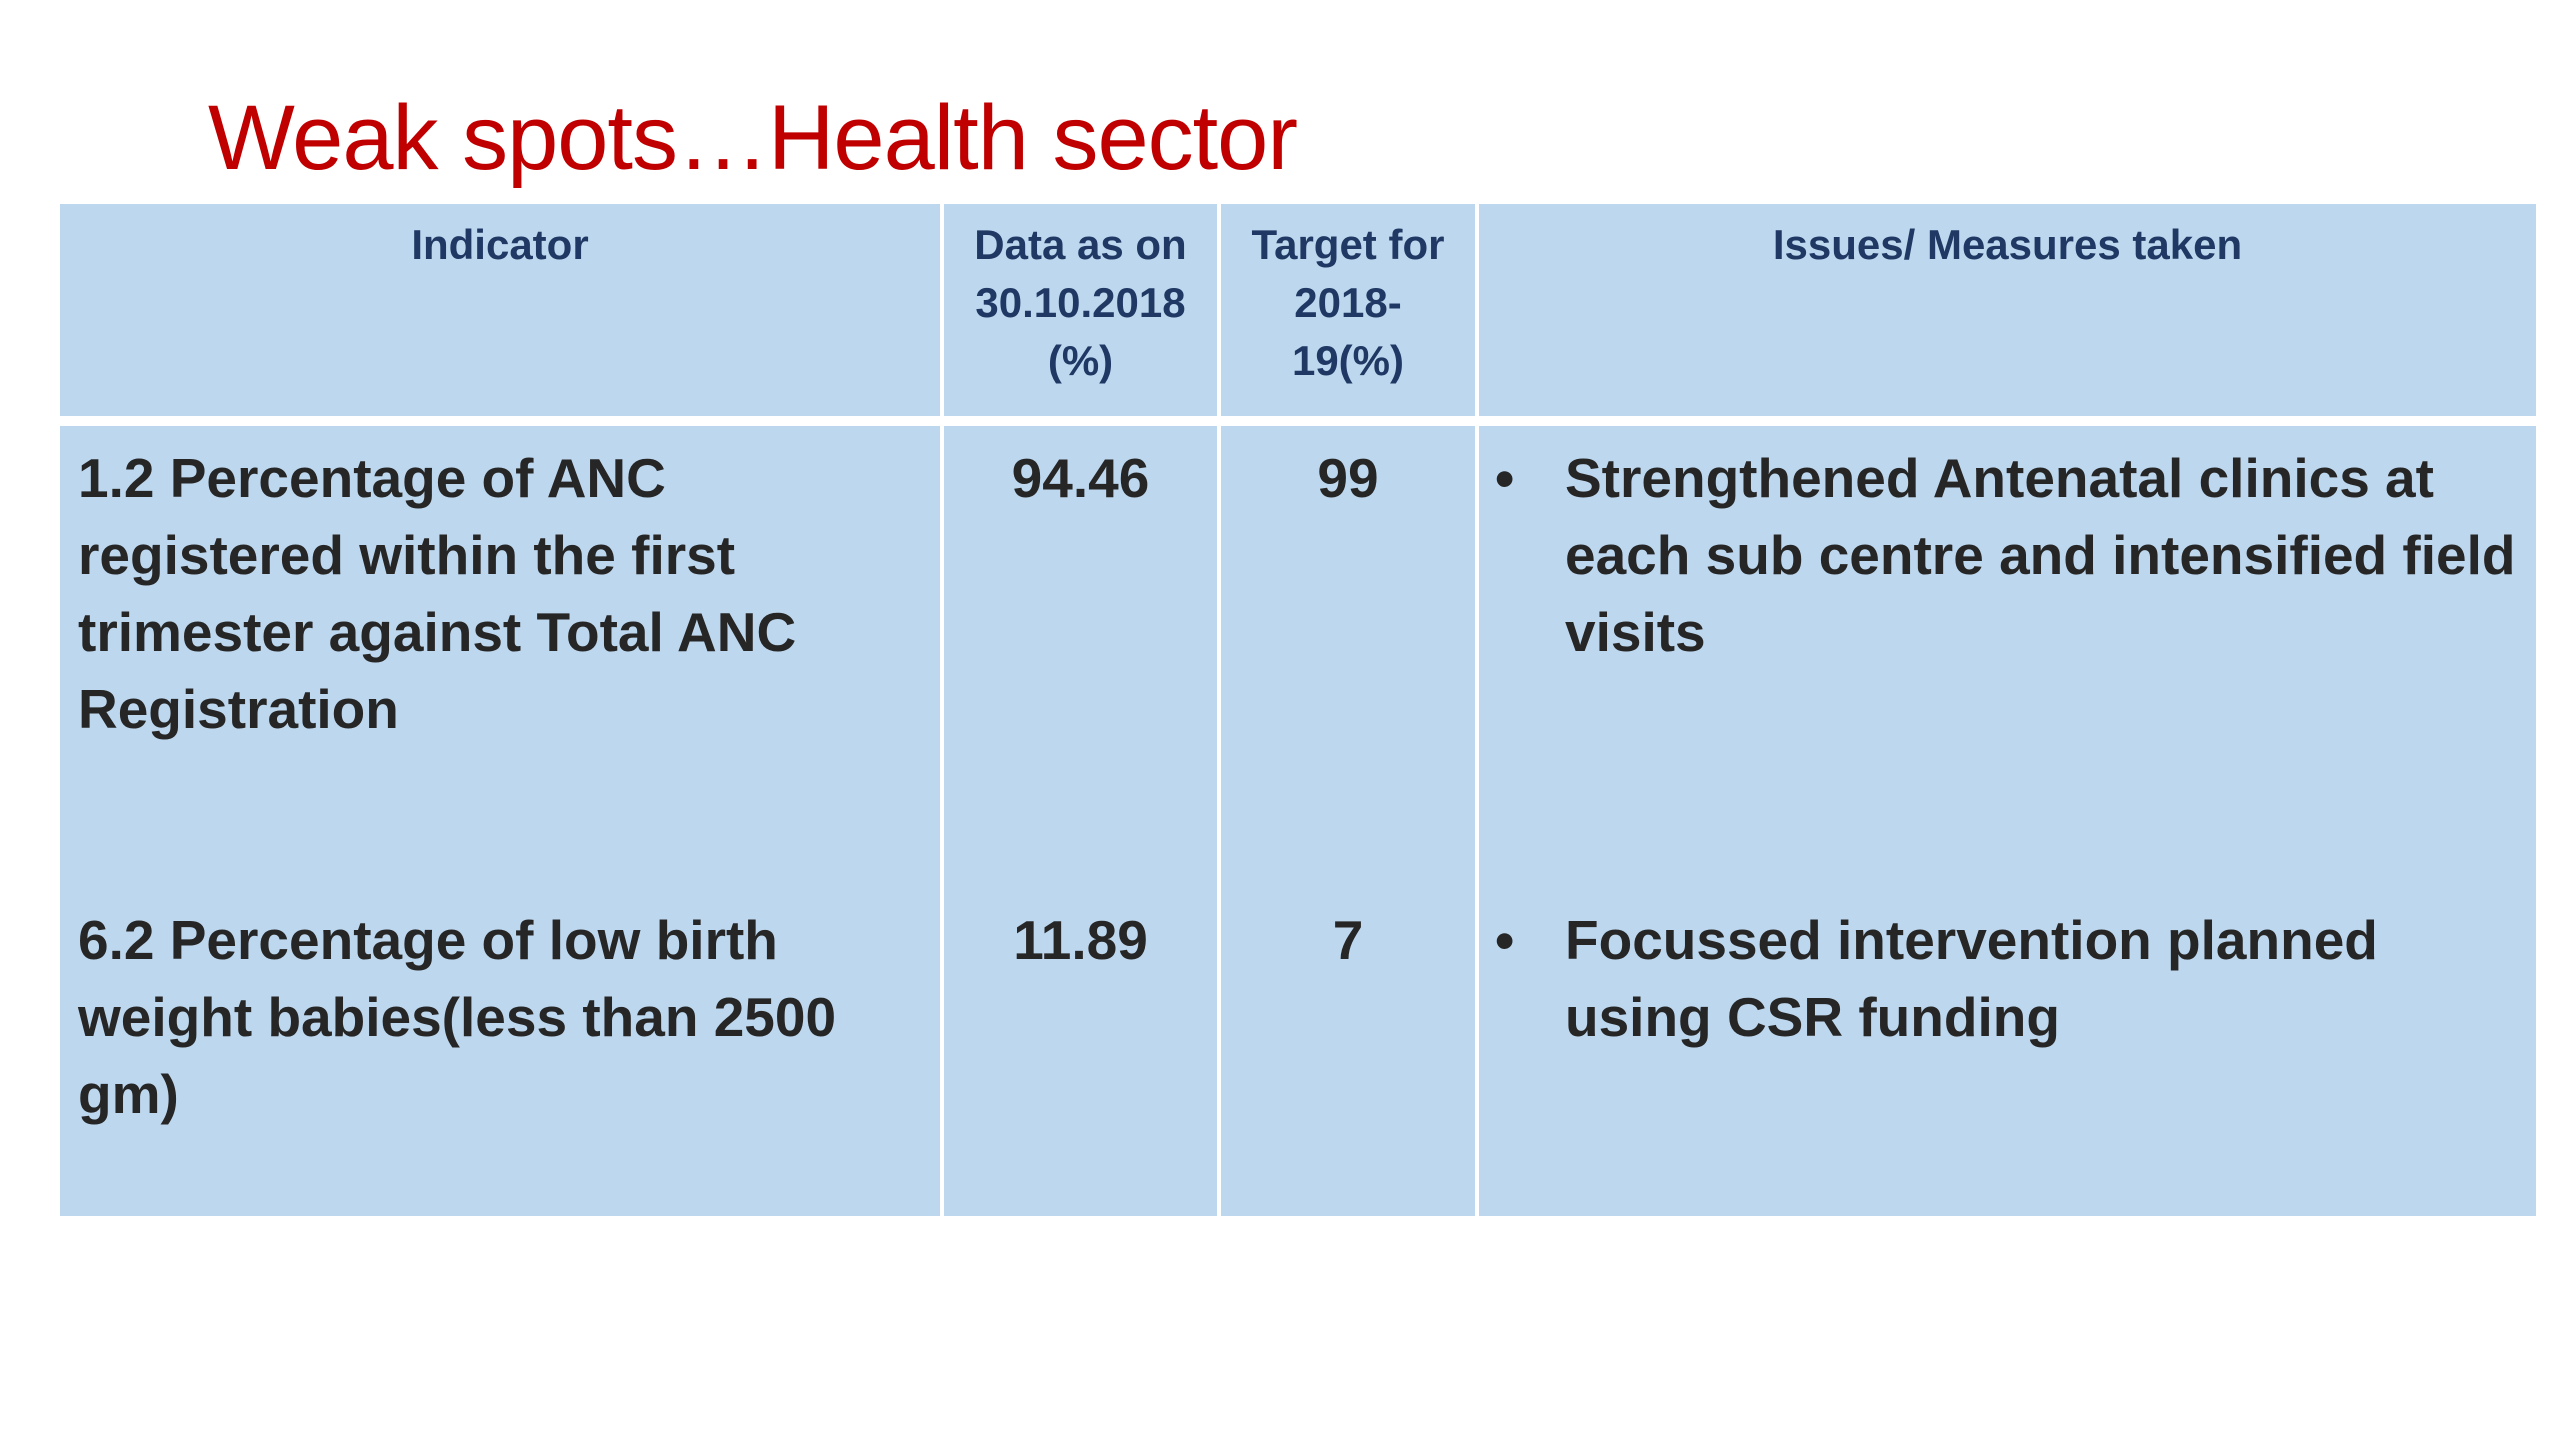 The width and height of the screenshot is (2560, 1440). What do you see at coordinates (1350, 821) in the screenshot?
I see `target-column: 99 7` at bounding box center [1350, 821].